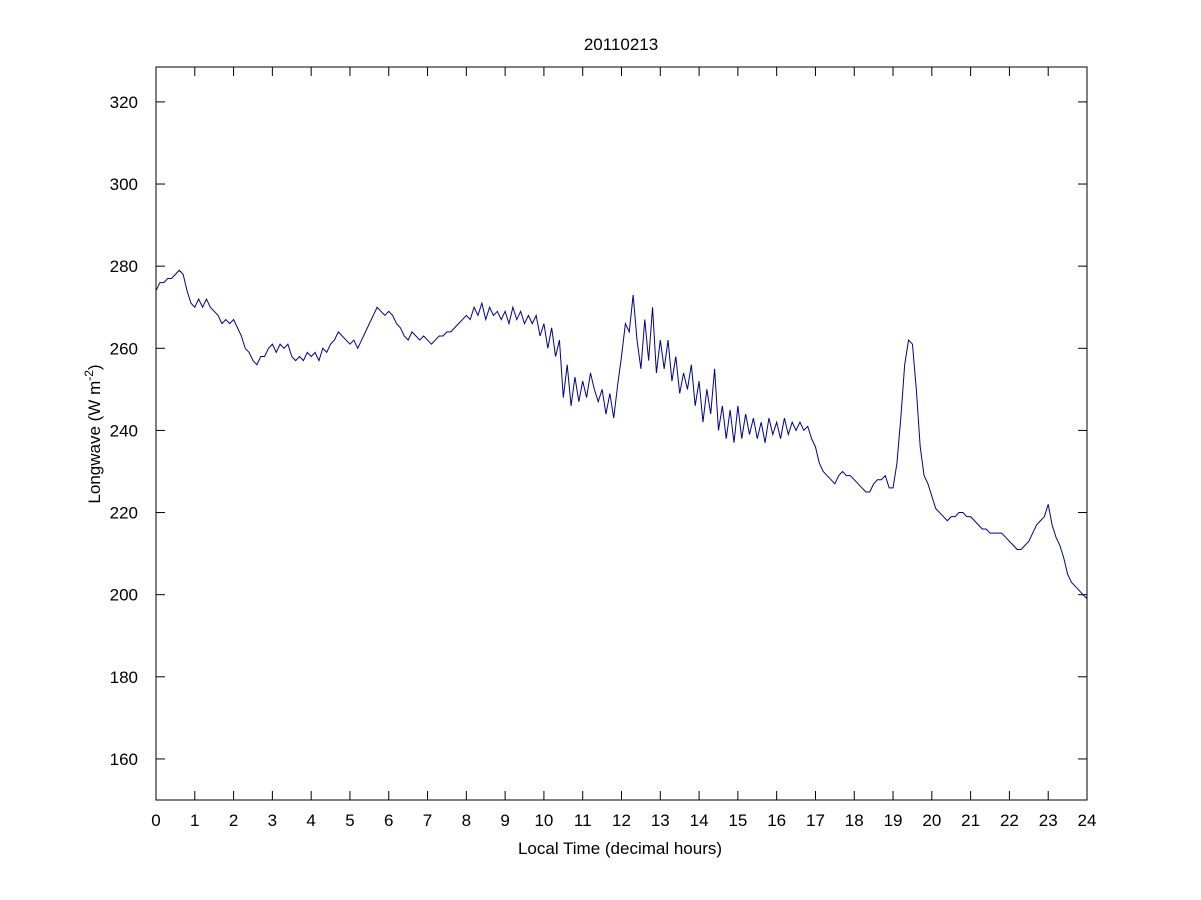 This screenshot has height=900, width=1201. I want to click on y-axis-label-text: Longwave (W m, so click(94, 442).